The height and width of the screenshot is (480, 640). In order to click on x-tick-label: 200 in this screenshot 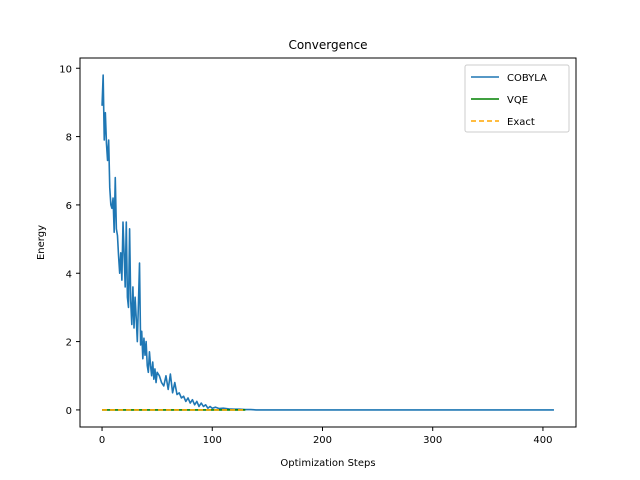, I will do `click(322, 440)`.